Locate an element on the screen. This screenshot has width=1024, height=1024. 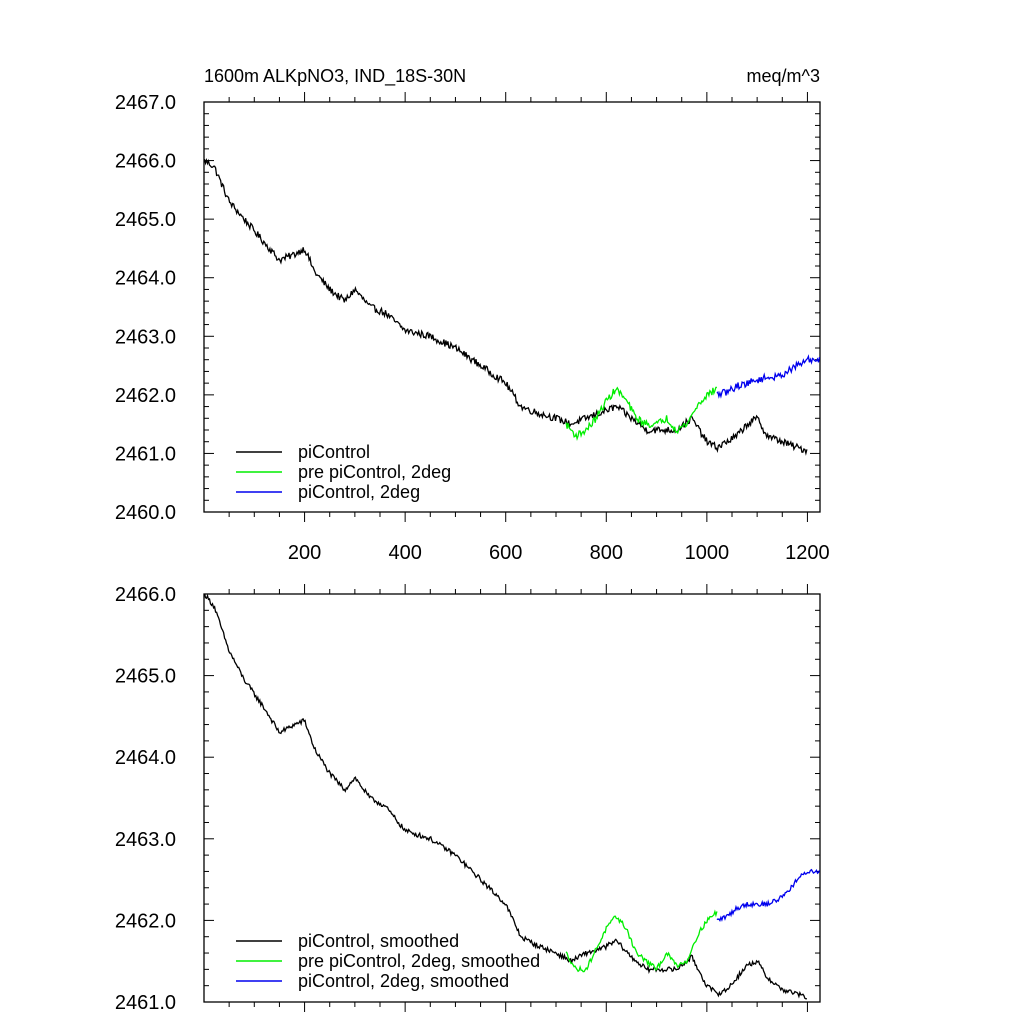
x-tick-label: 1200 is located at coordinates (807, 553).